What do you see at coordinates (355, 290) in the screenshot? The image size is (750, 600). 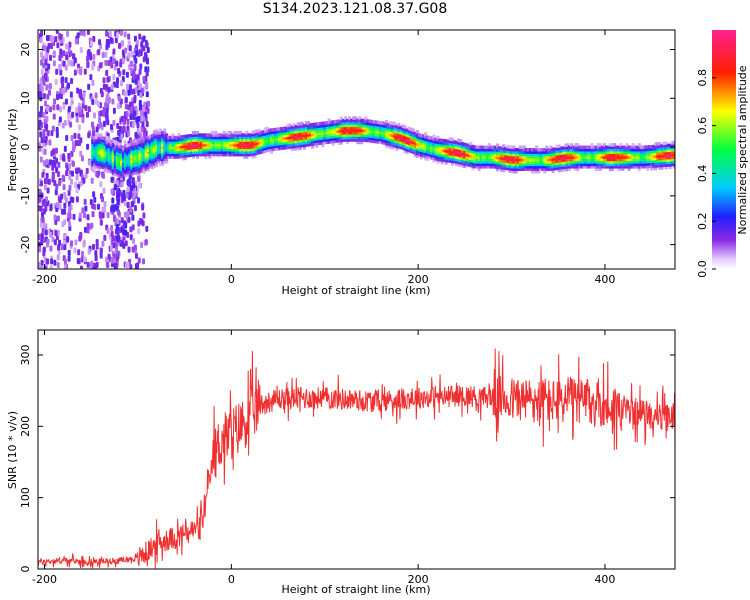 I see `heatmap-x-axis-label: Height of straight line (km)` at bounding box center [355, 290].